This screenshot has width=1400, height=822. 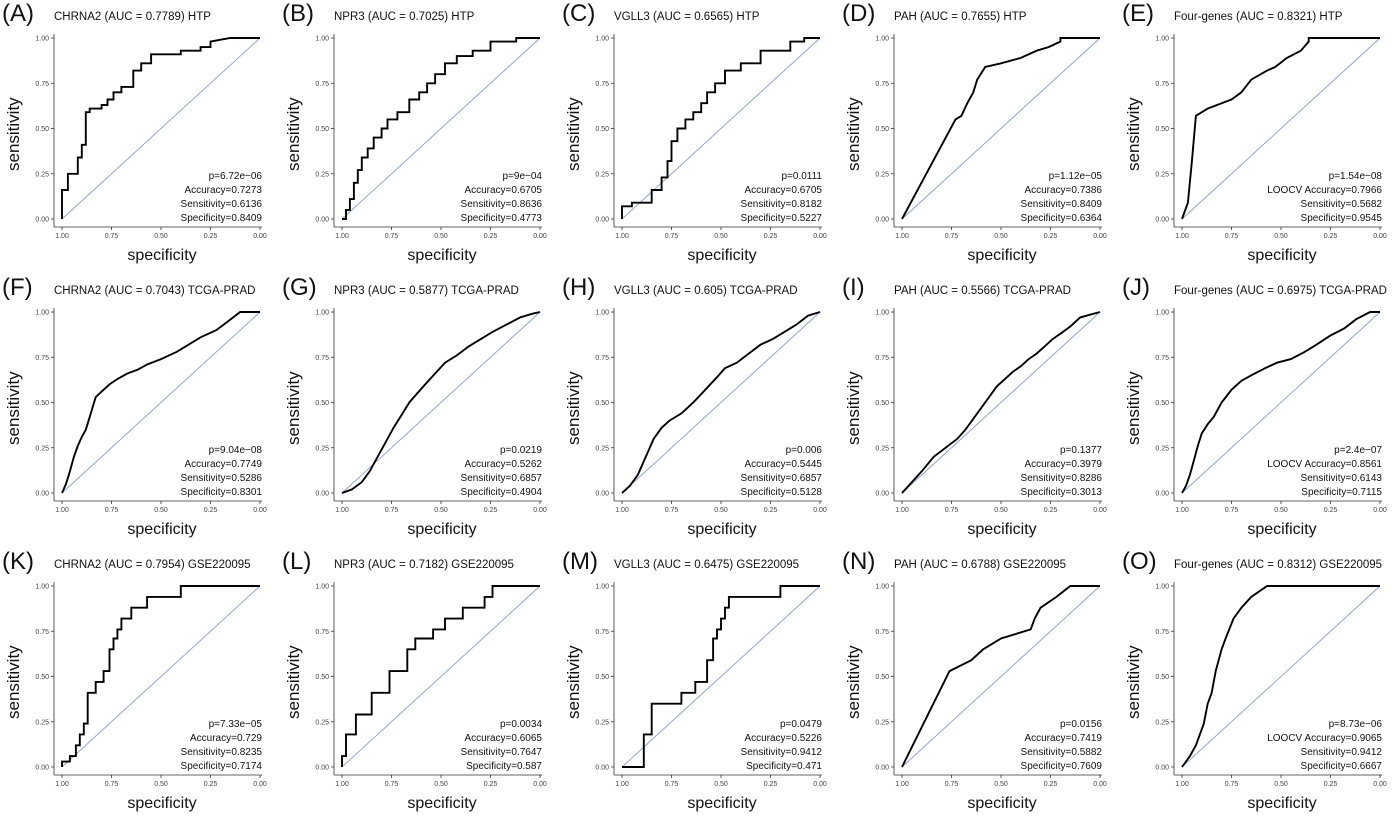 What do you see at coordinates (859, 13) in the screenshot?
I see `panel-letter: (D)` at bounding box center [859, 13].